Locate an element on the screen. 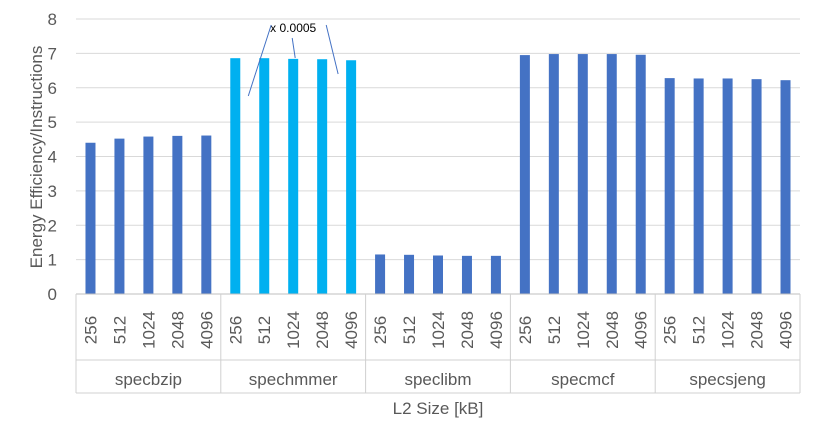 This screenshot has width=813, height=437. y-tick-label: 8 is located at coordinates (52, 19).